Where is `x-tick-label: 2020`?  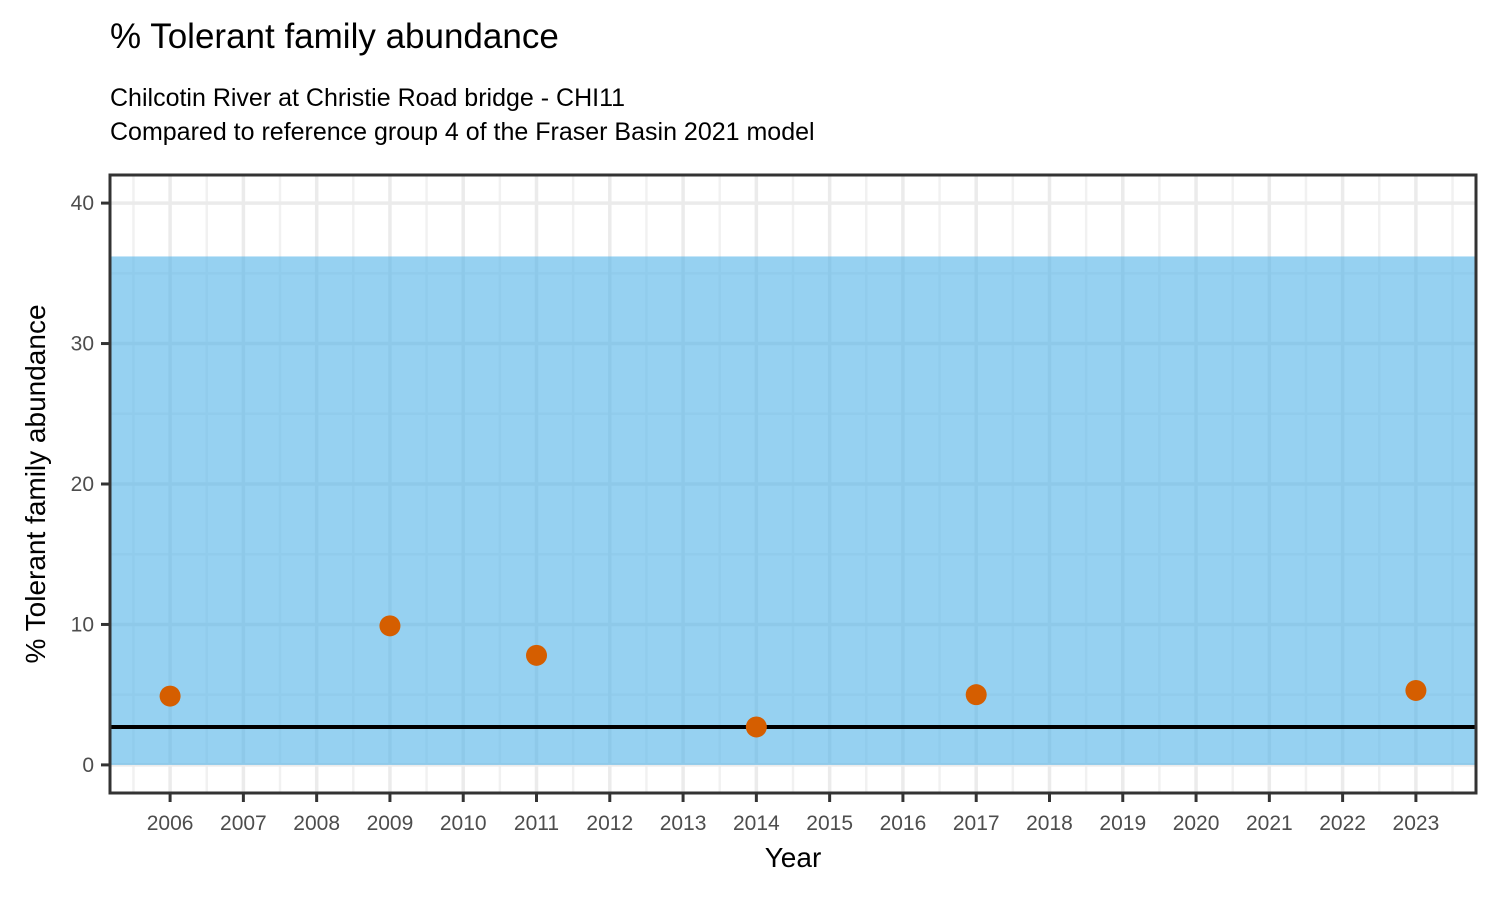 x-tick-label: 2020 is located at coordinates (1196, 823).